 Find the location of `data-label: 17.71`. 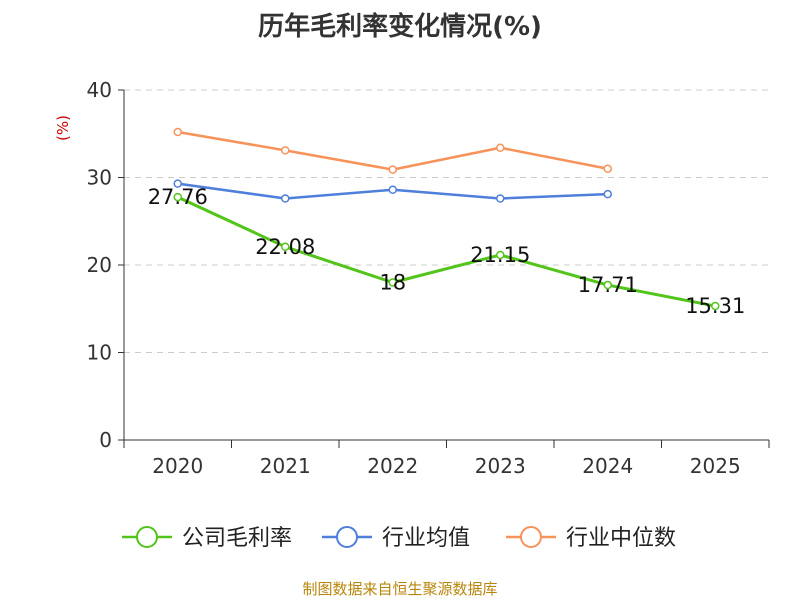

data-label: 17.71 is located at coordinates (608, 285).